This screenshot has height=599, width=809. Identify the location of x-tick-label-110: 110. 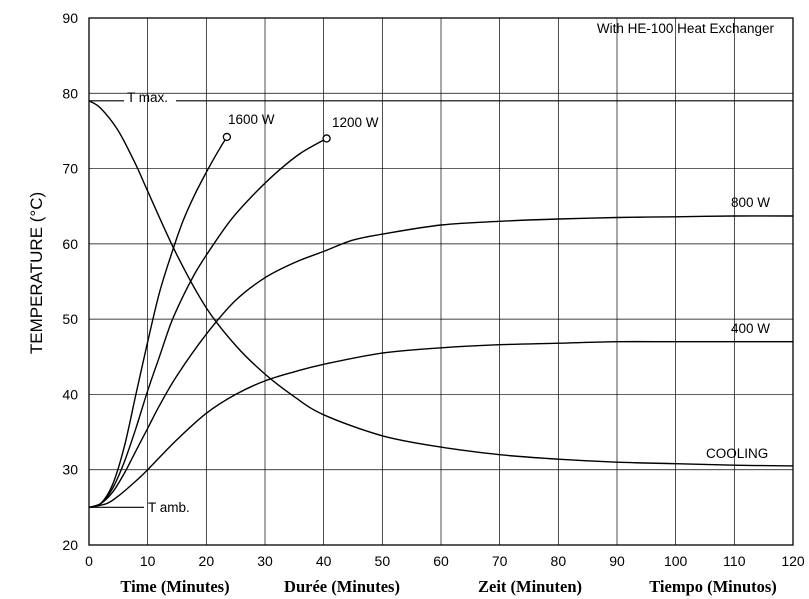
(734, 561).